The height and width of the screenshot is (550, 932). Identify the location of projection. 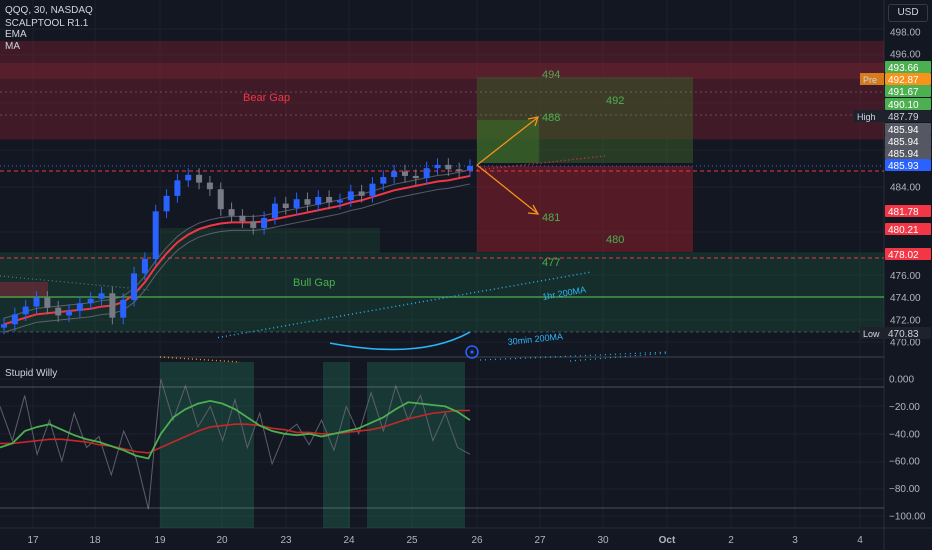
(541, 165).